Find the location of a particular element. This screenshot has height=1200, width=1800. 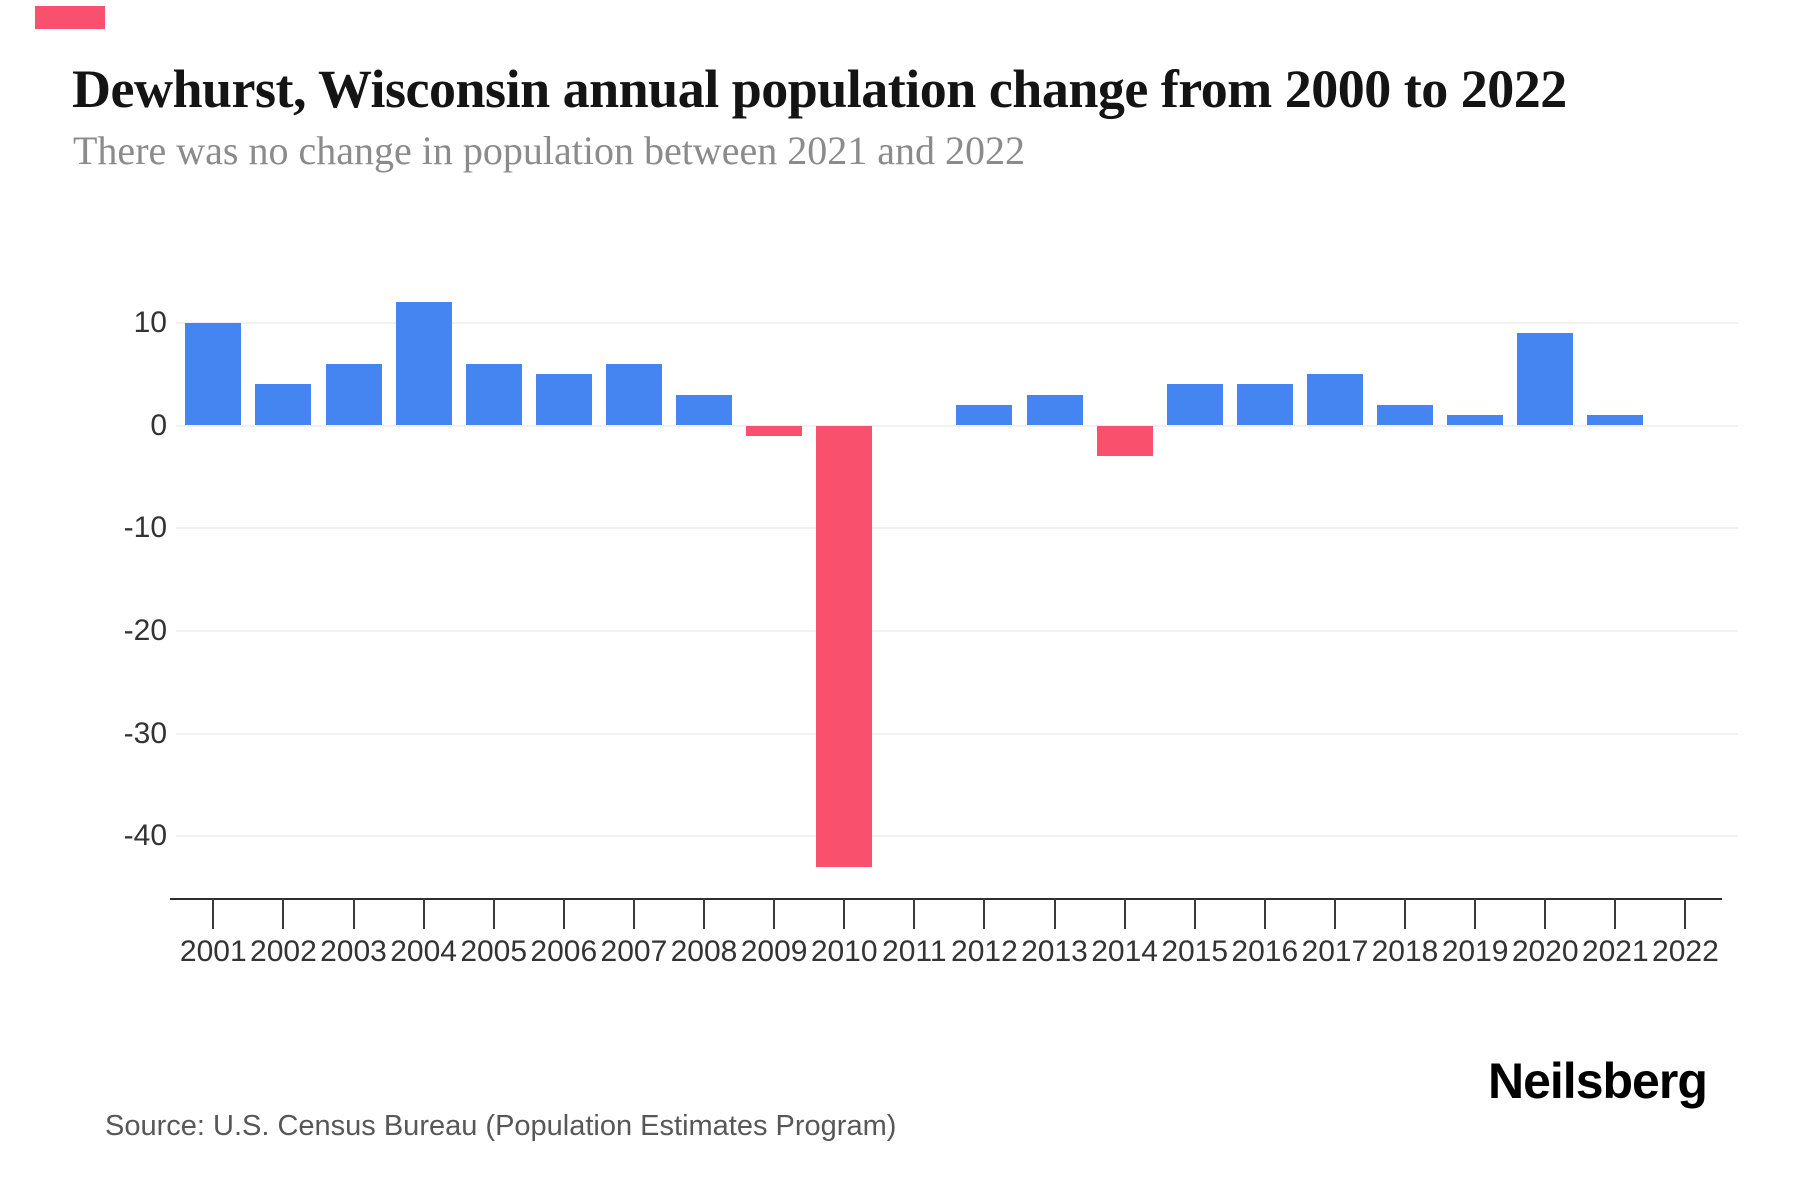

x-tick-label: 2008 is located at coordinates (704, 951).